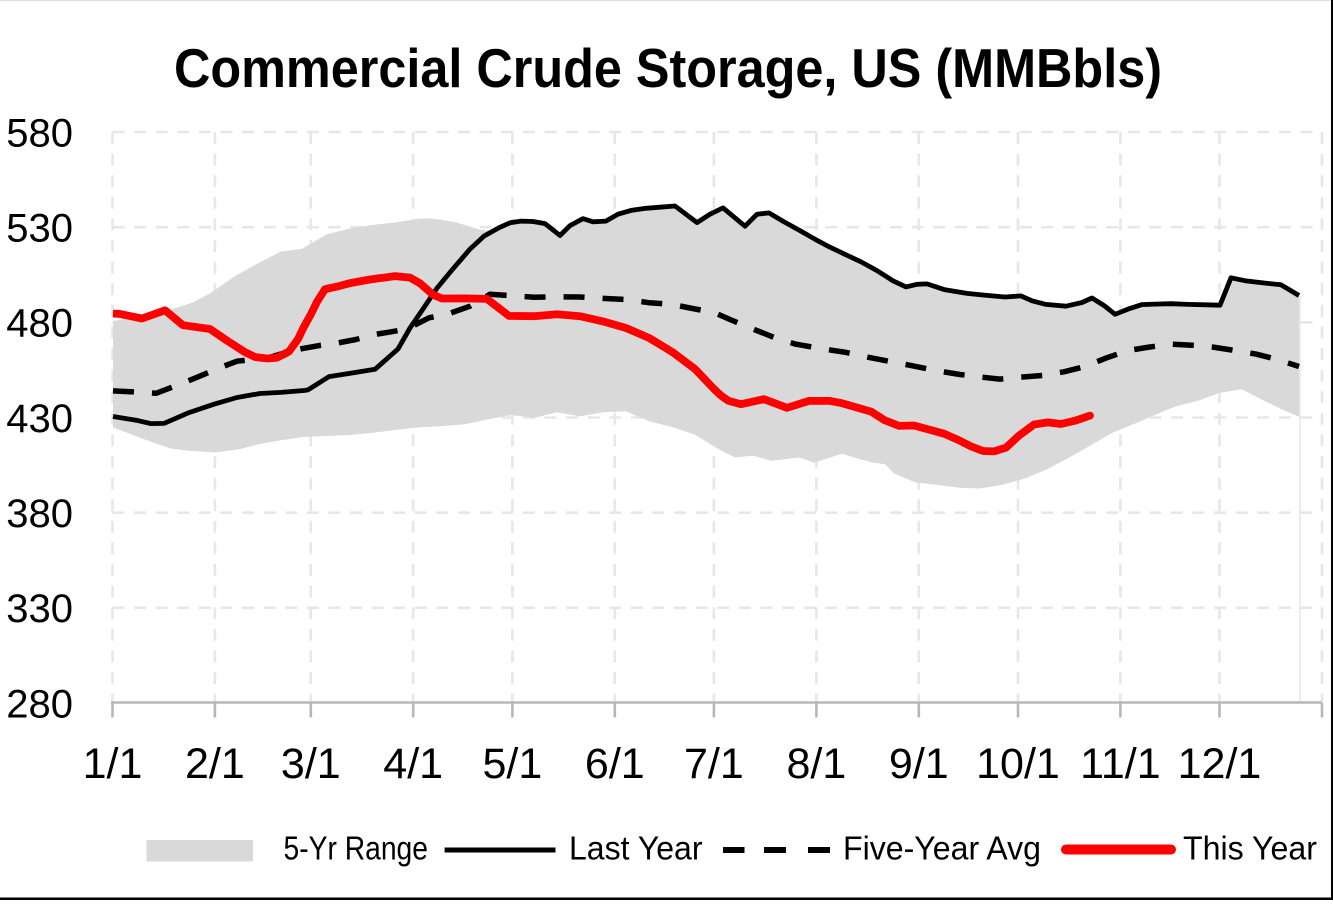 Image resolution: width=1333 pixels, height=905 pixels. I want to click on svg-text: 1/1, so click(113, 764).